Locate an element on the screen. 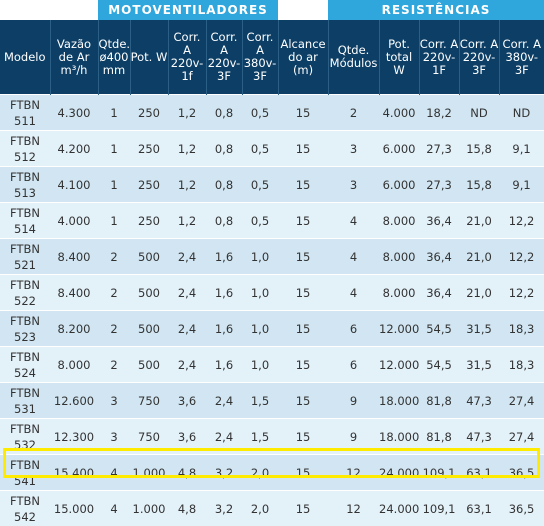 The image size is (544, 526). table-cell: 500 is located at coordinates (149, 293).